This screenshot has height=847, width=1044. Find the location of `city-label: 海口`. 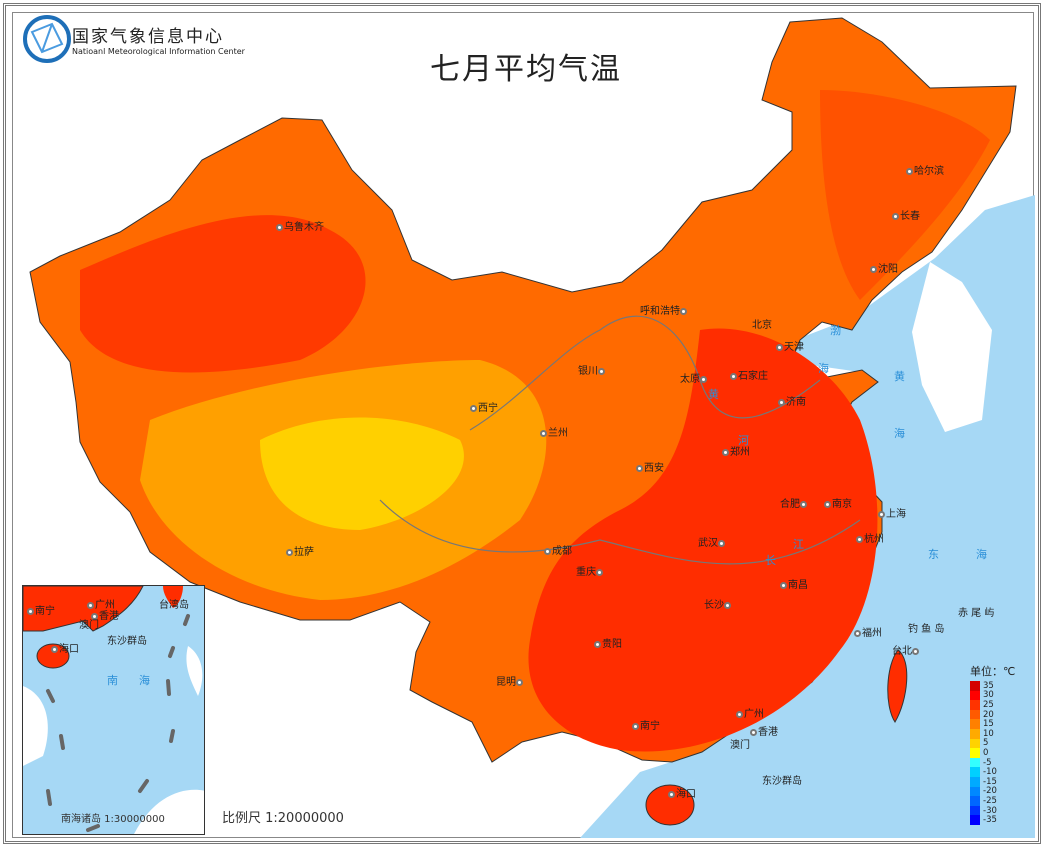

city-label: 海口 is located at coordinates (682, 795).